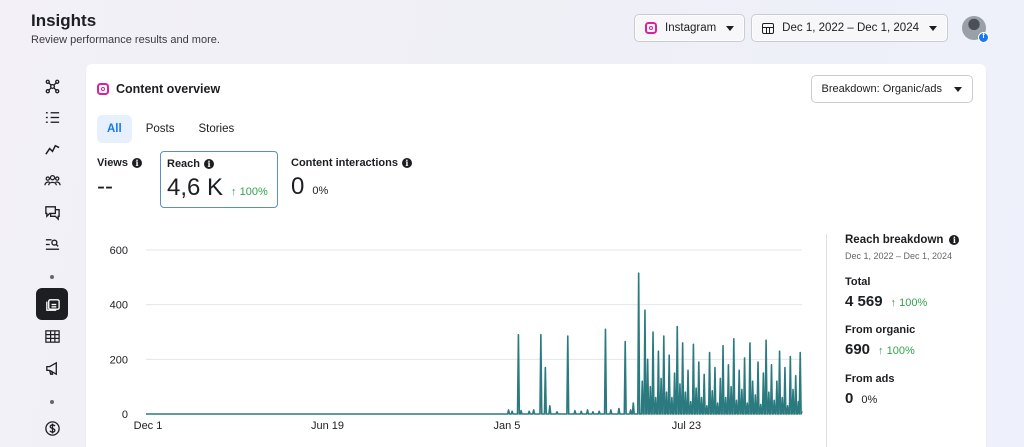 The height and width of the screenshot is (447, 1024). I want to click on sidebar-item-ads, so click(52, 368).